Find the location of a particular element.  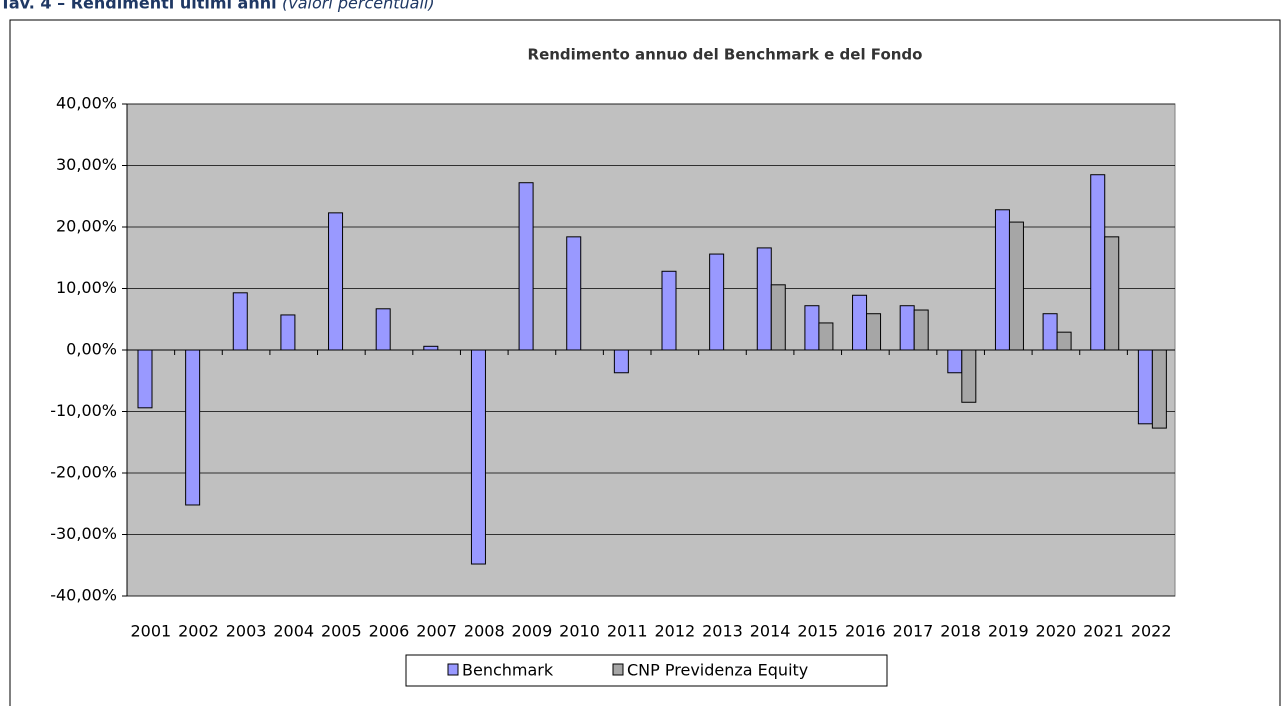

y-tick-label: 20,00% is located at coordinates (86, 226).